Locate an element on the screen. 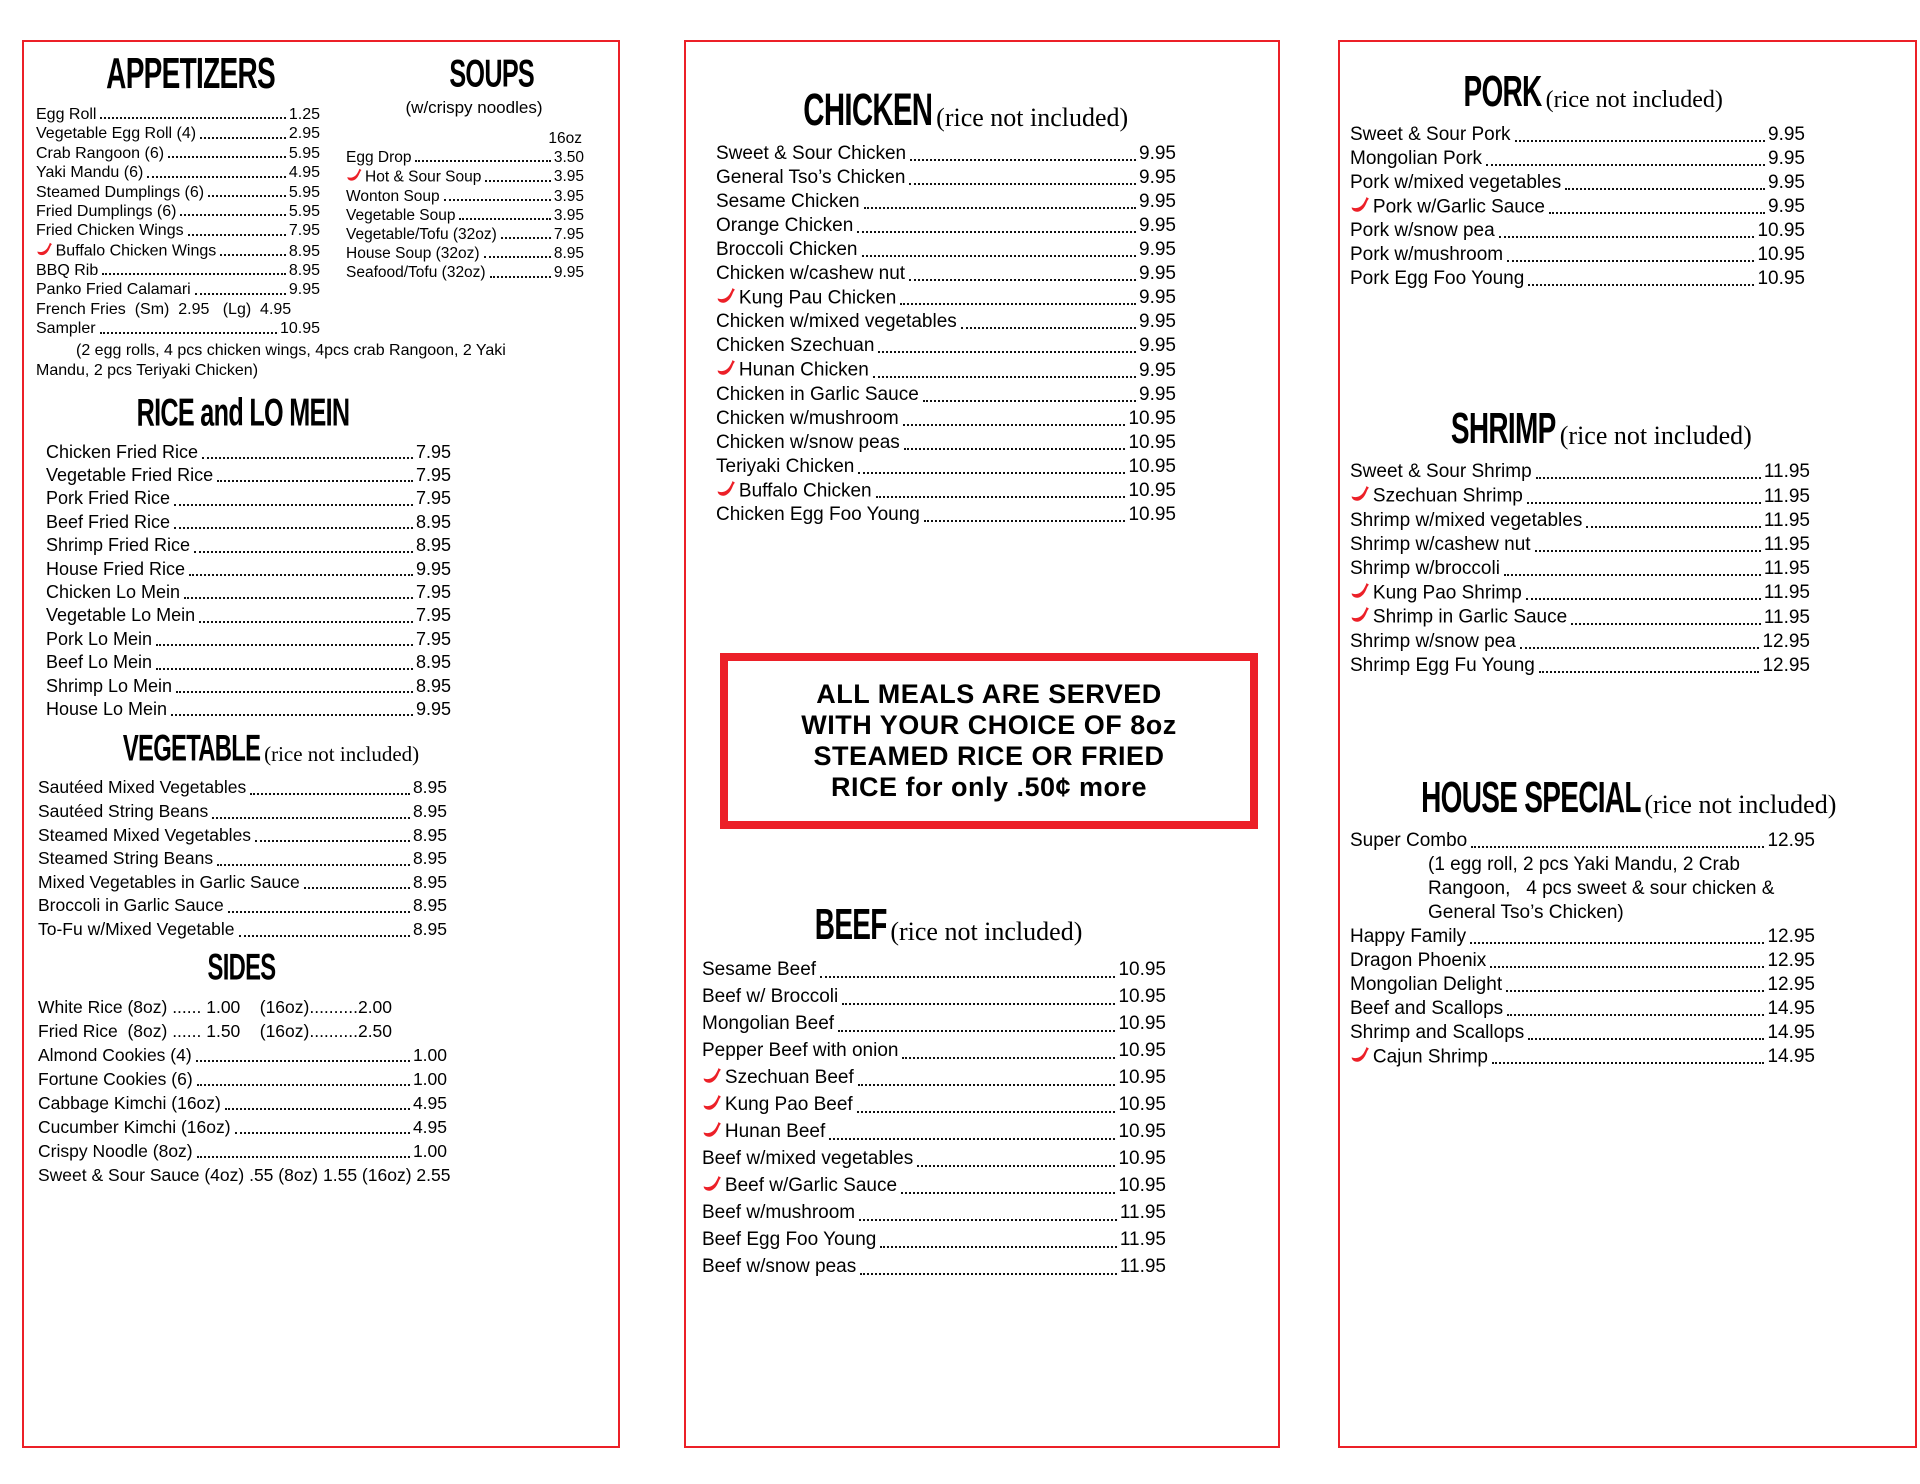 The height and width of the screenshot is (1484, 1920). menu-item: Chicken in Garlic Sauce 9.95 is located at coordinates (938, 395).